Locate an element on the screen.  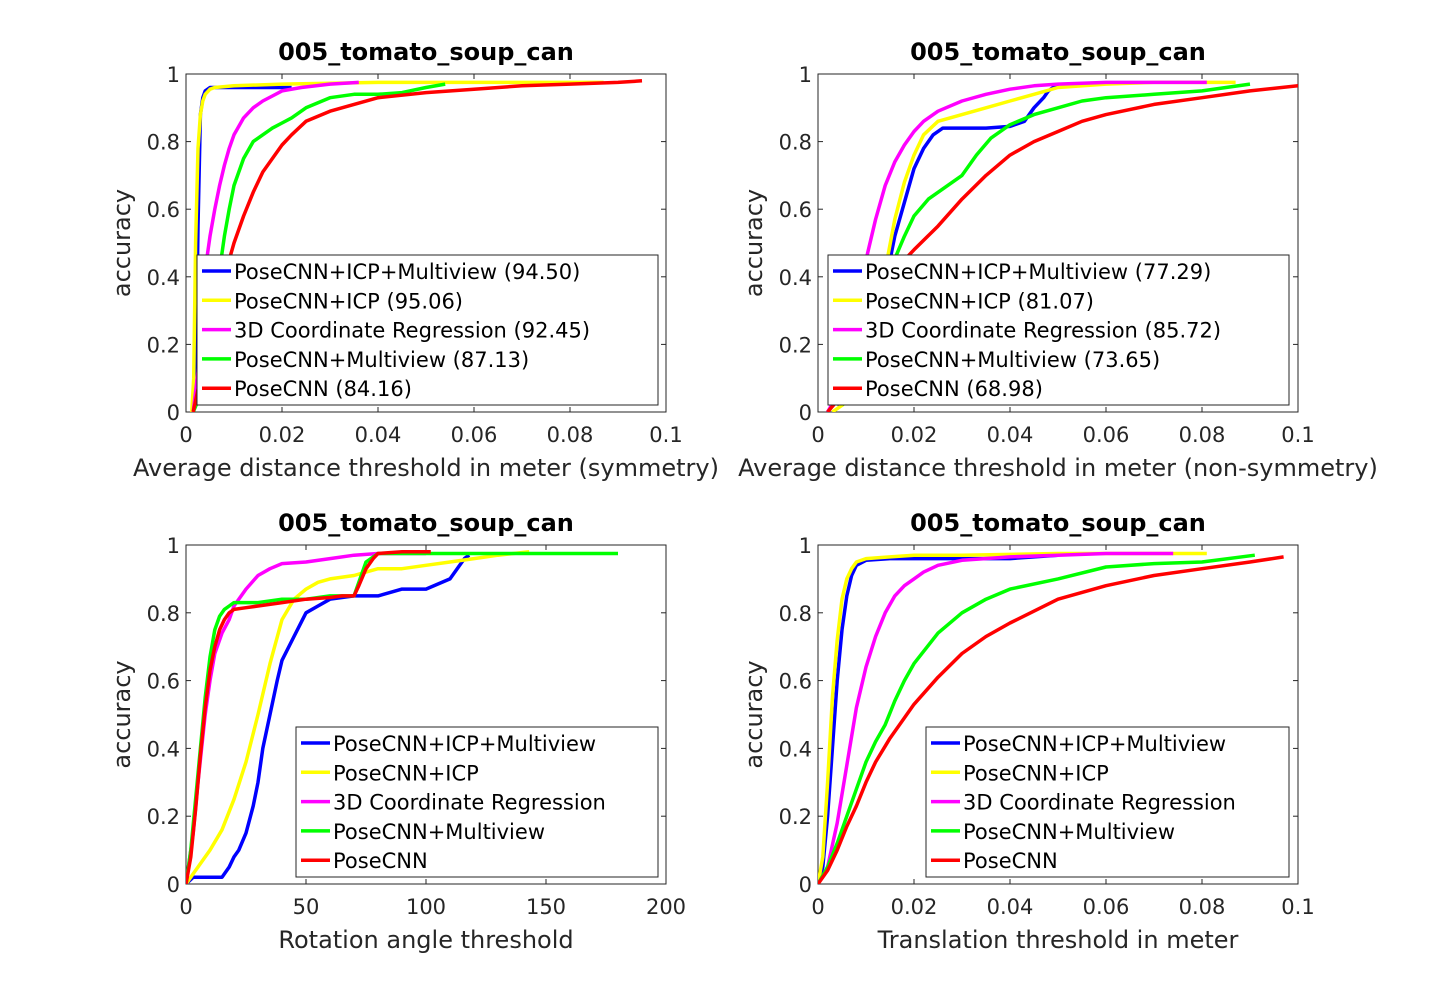
legend-label: 3D Coordinate Regression (92.45) is located at coordinates (412, 331).